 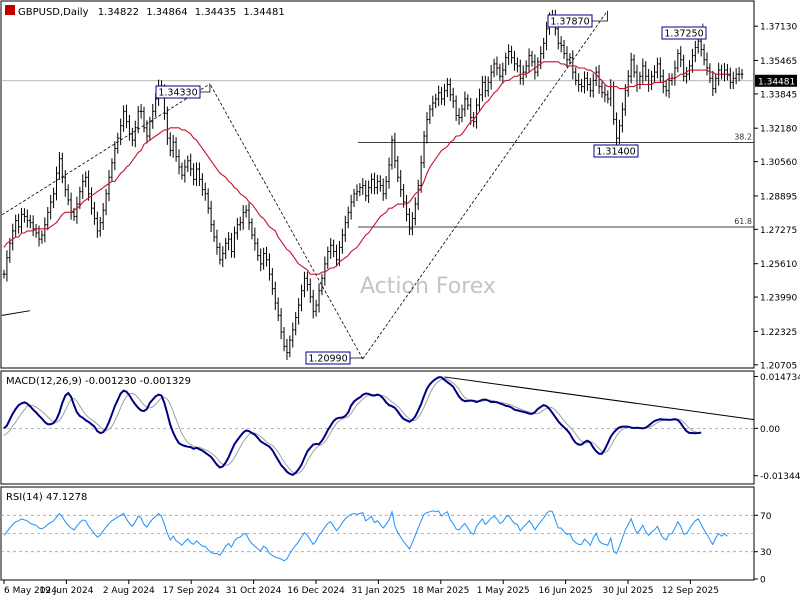 I want to click on price-tick-label: 1.27275, so click(x=778, y=231).